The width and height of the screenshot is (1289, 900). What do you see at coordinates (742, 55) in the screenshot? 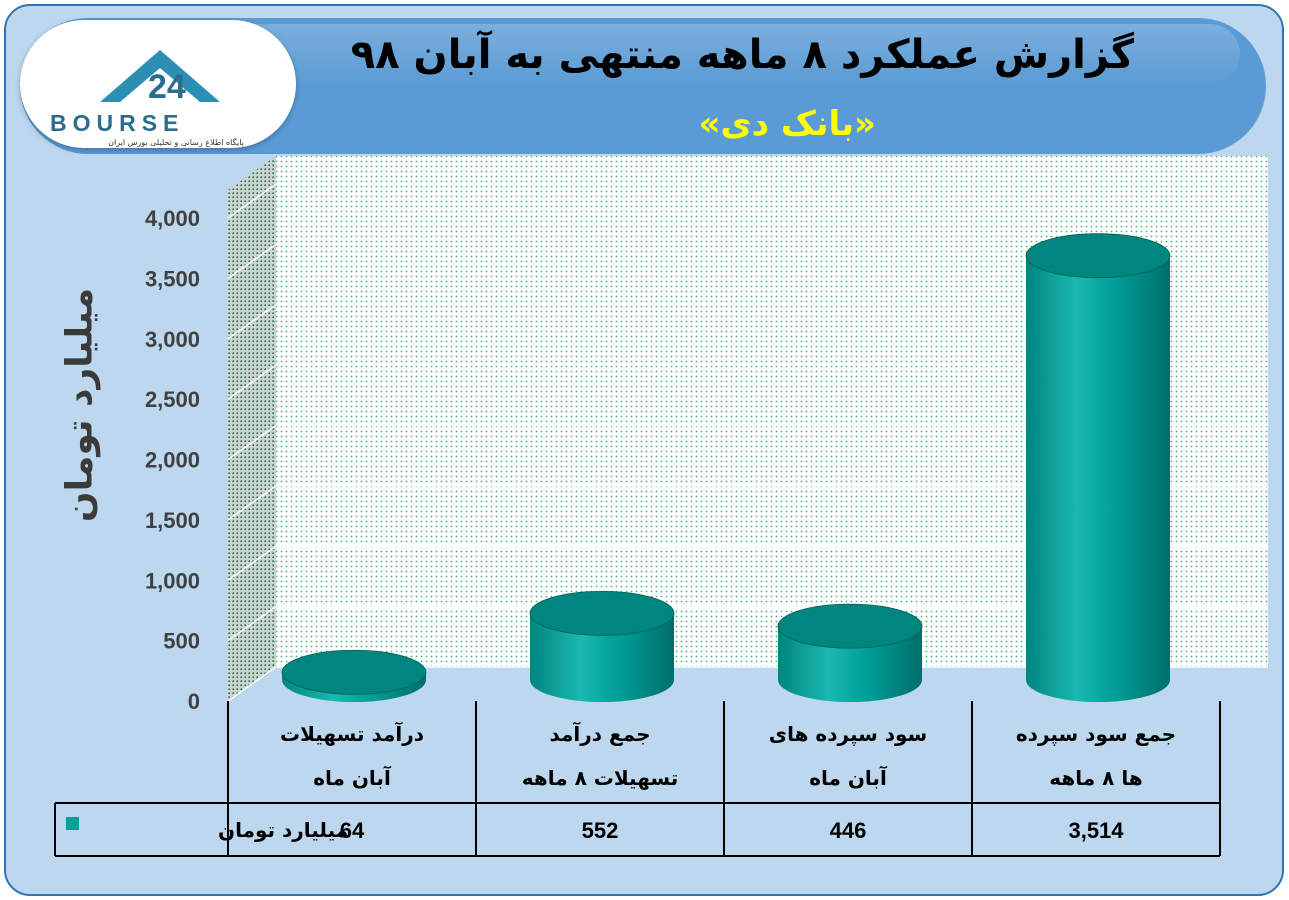
I see `chart-title: گزارش عملکرد ۸ ماهه منتهی به آبان ۹۸` at bounding box center [742, 55].